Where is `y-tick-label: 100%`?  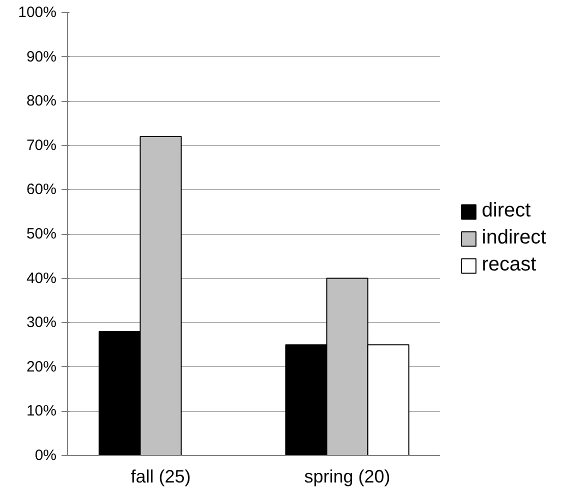 y-tick-label: 100% is located at coordinates (37, 12).